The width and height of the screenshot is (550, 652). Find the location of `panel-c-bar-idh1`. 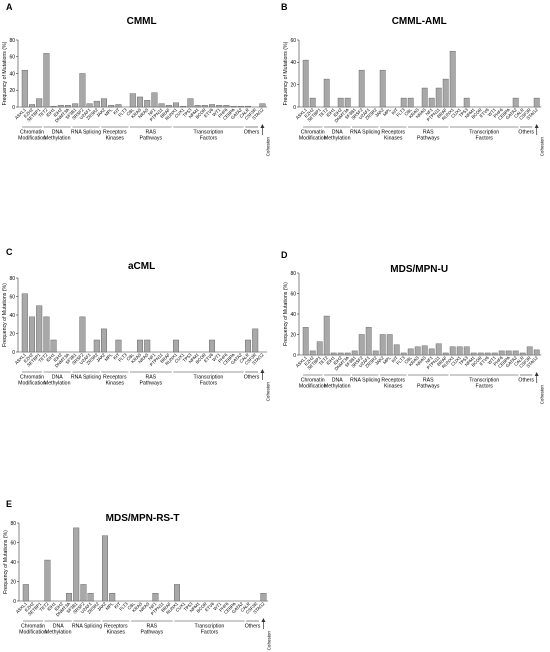

panel-c-bar-idh1 is located at coordinates (53, 346).